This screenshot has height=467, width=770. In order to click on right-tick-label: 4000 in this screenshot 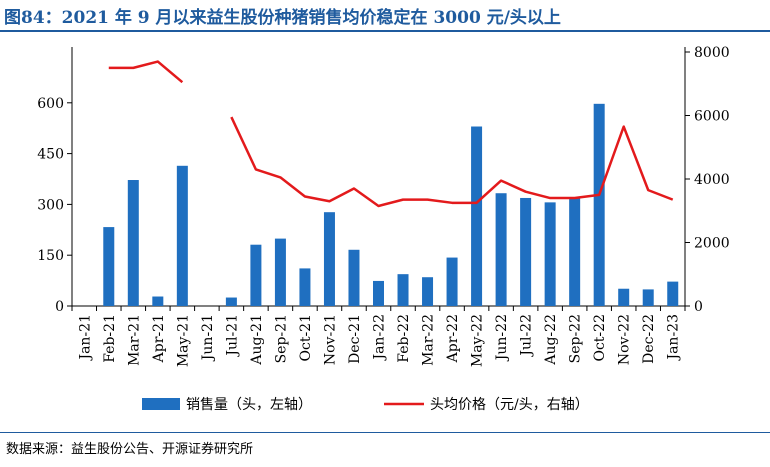, I will do `click(712, 180)`.